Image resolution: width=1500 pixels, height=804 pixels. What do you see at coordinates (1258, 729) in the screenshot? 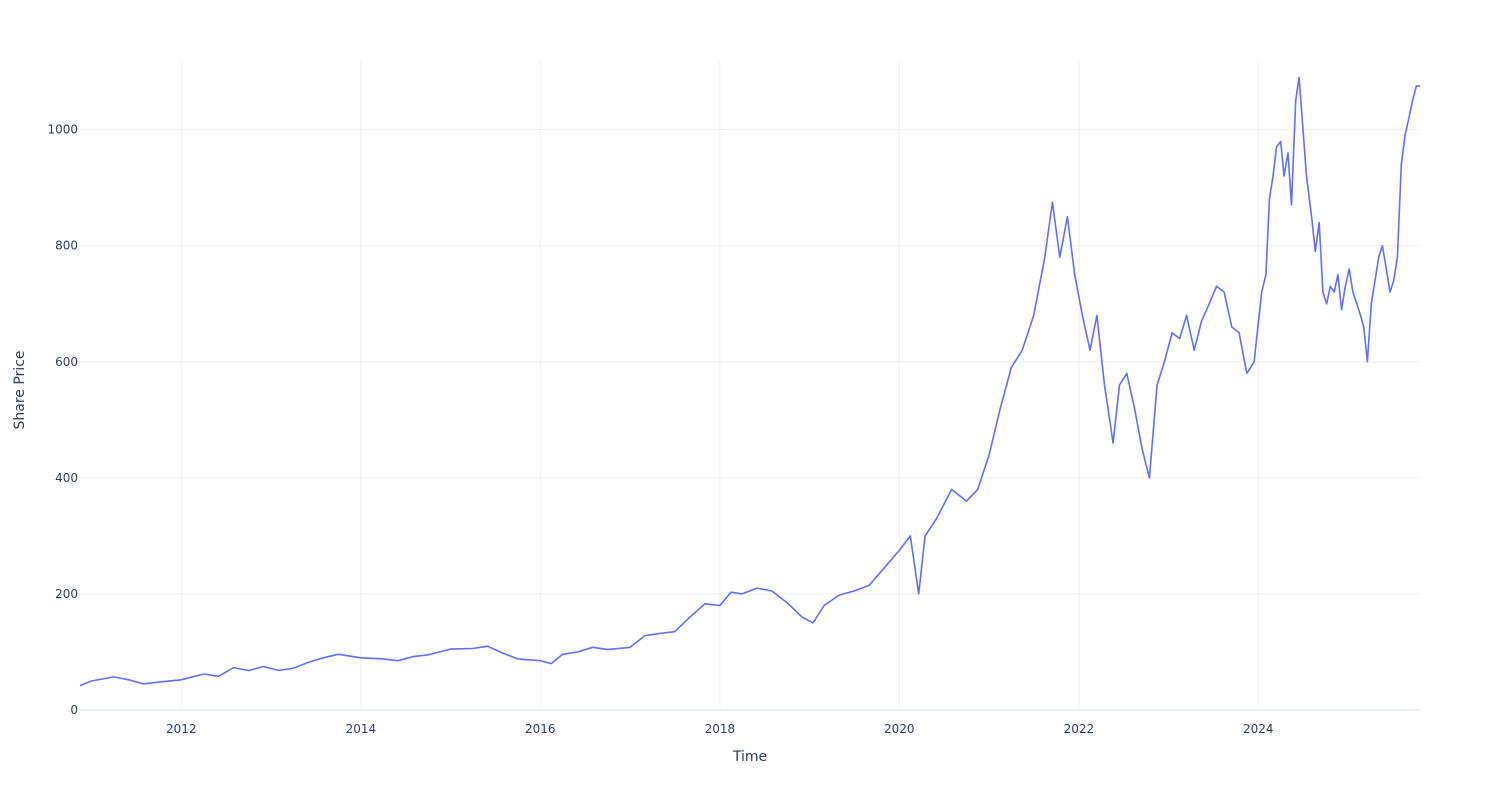
I see `x-tick-label: 2024` at bounding box center [1258, 729].